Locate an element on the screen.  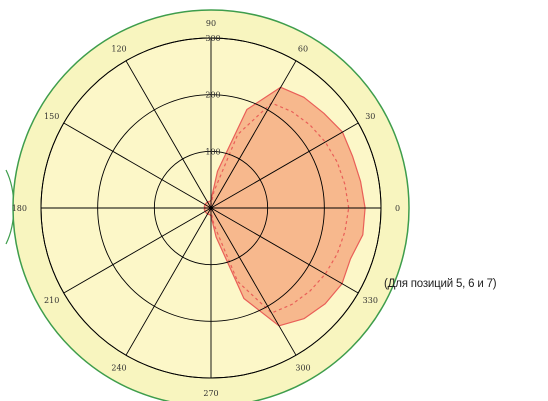
angle-tick-label-90: 90 is located at coordinates (211, 23).